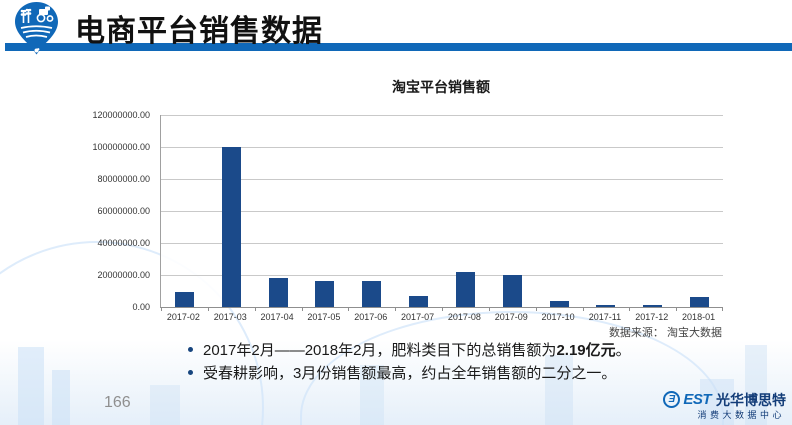 The height and width of the screenshot is (425, 792). What do you see at coordinates (121, 115) in the screenshot?
I see `y-tick-label: 120000000.00` at bounding box center [121, 115].